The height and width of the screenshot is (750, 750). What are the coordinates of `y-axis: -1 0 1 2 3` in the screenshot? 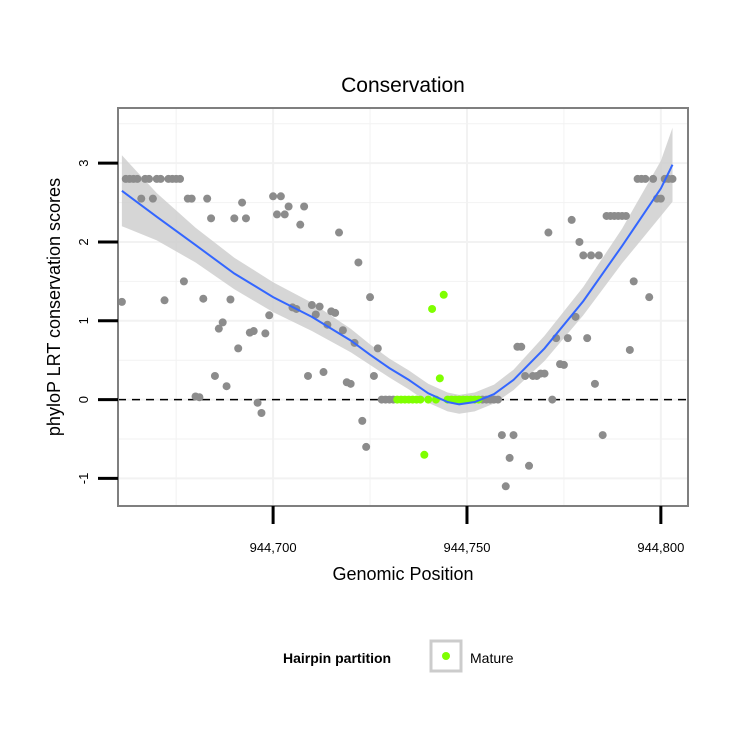 It's located at (97, 322).